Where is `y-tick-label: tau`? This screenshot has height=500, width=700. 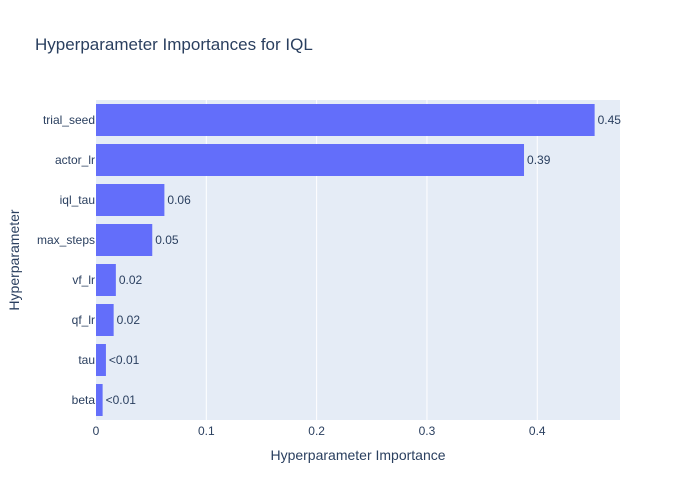 y-tick-label: tau is located at coordinates (86, 360).